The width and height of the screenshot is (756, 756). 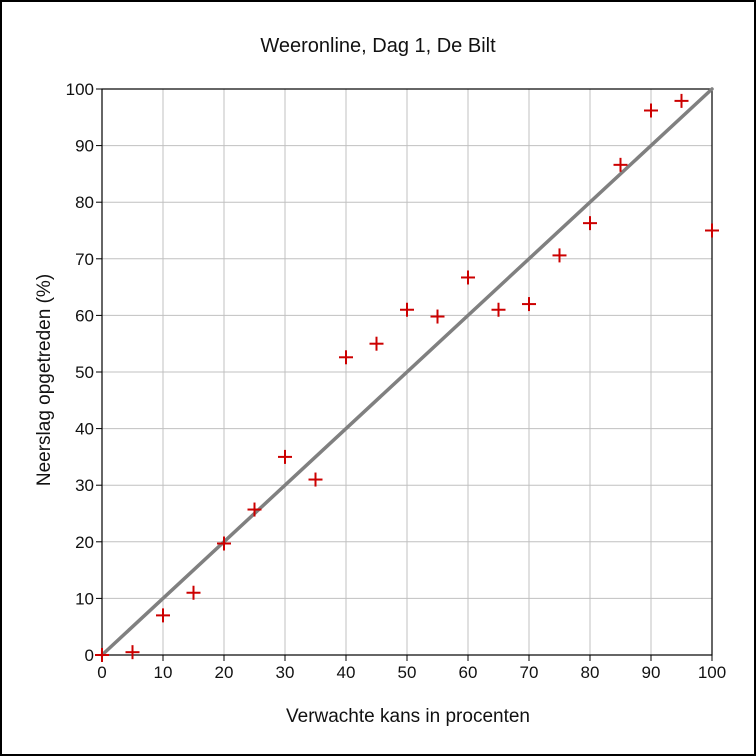 What do you see at coordinates (84, 485) in the screenshot?
I see `y-tick-label: 30` at bounding box center [84, 485].